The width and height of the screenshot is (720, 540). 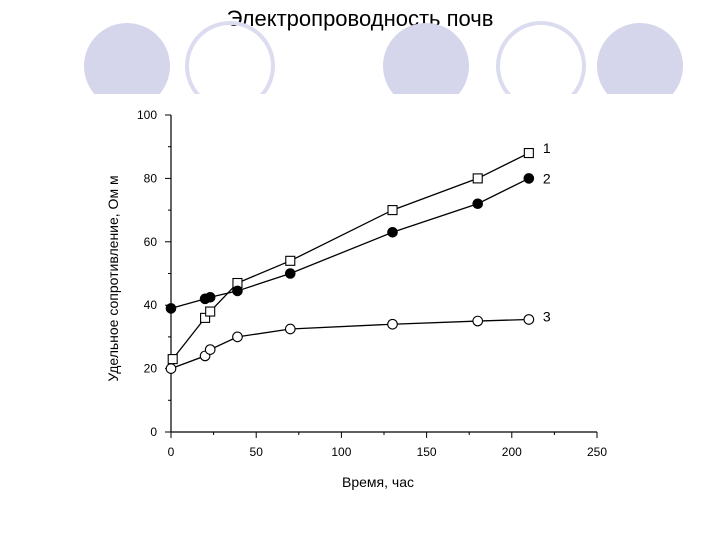 What do you see at coordinates (257, 452) in the screenshot?
I see `x-tick-label: 50` at bounding box center [257, 452].